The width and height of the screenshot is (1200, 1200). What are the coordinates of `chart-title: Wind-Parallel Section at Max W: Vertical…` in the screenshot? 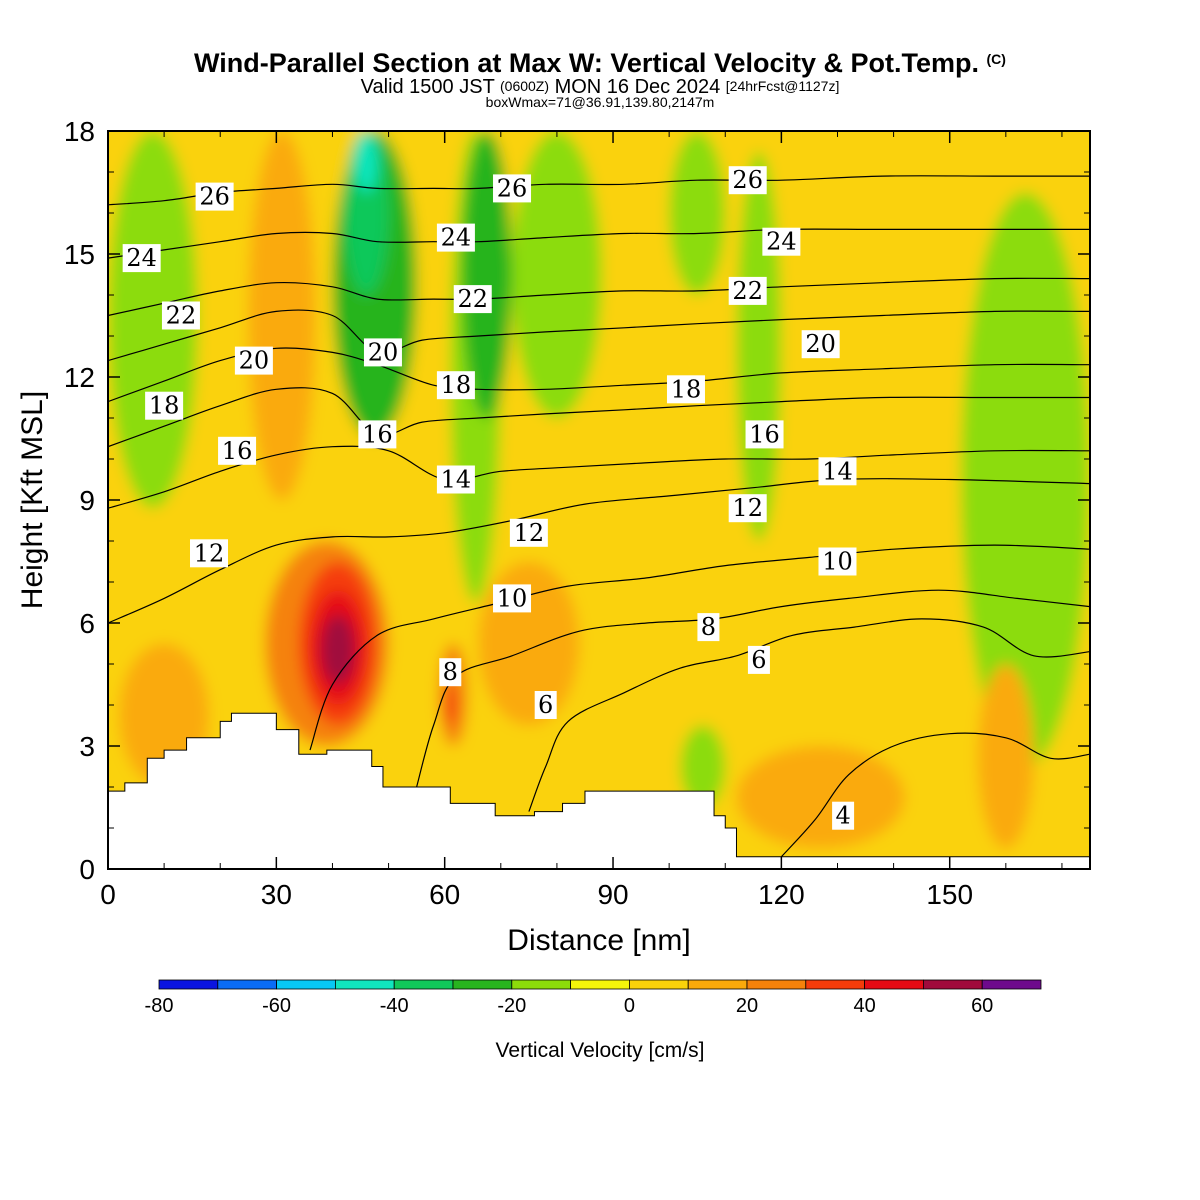 It's located at (600, 61).